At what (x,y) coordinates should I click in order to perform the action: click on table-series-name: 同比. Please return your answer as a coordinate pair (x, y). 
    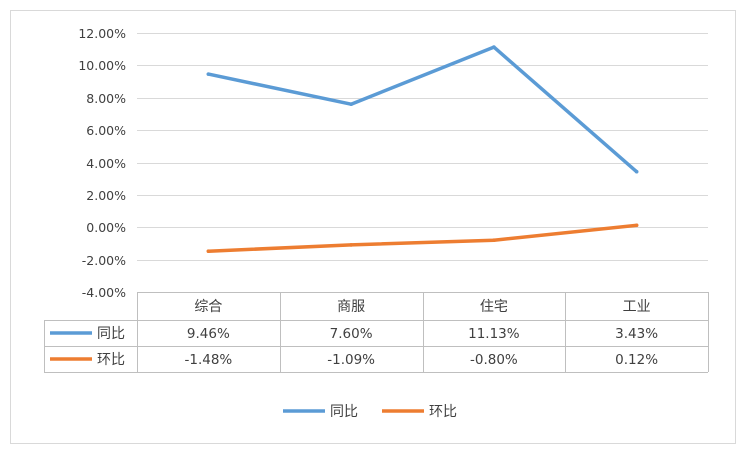
    Looking at the image, I should click on (111, 334).